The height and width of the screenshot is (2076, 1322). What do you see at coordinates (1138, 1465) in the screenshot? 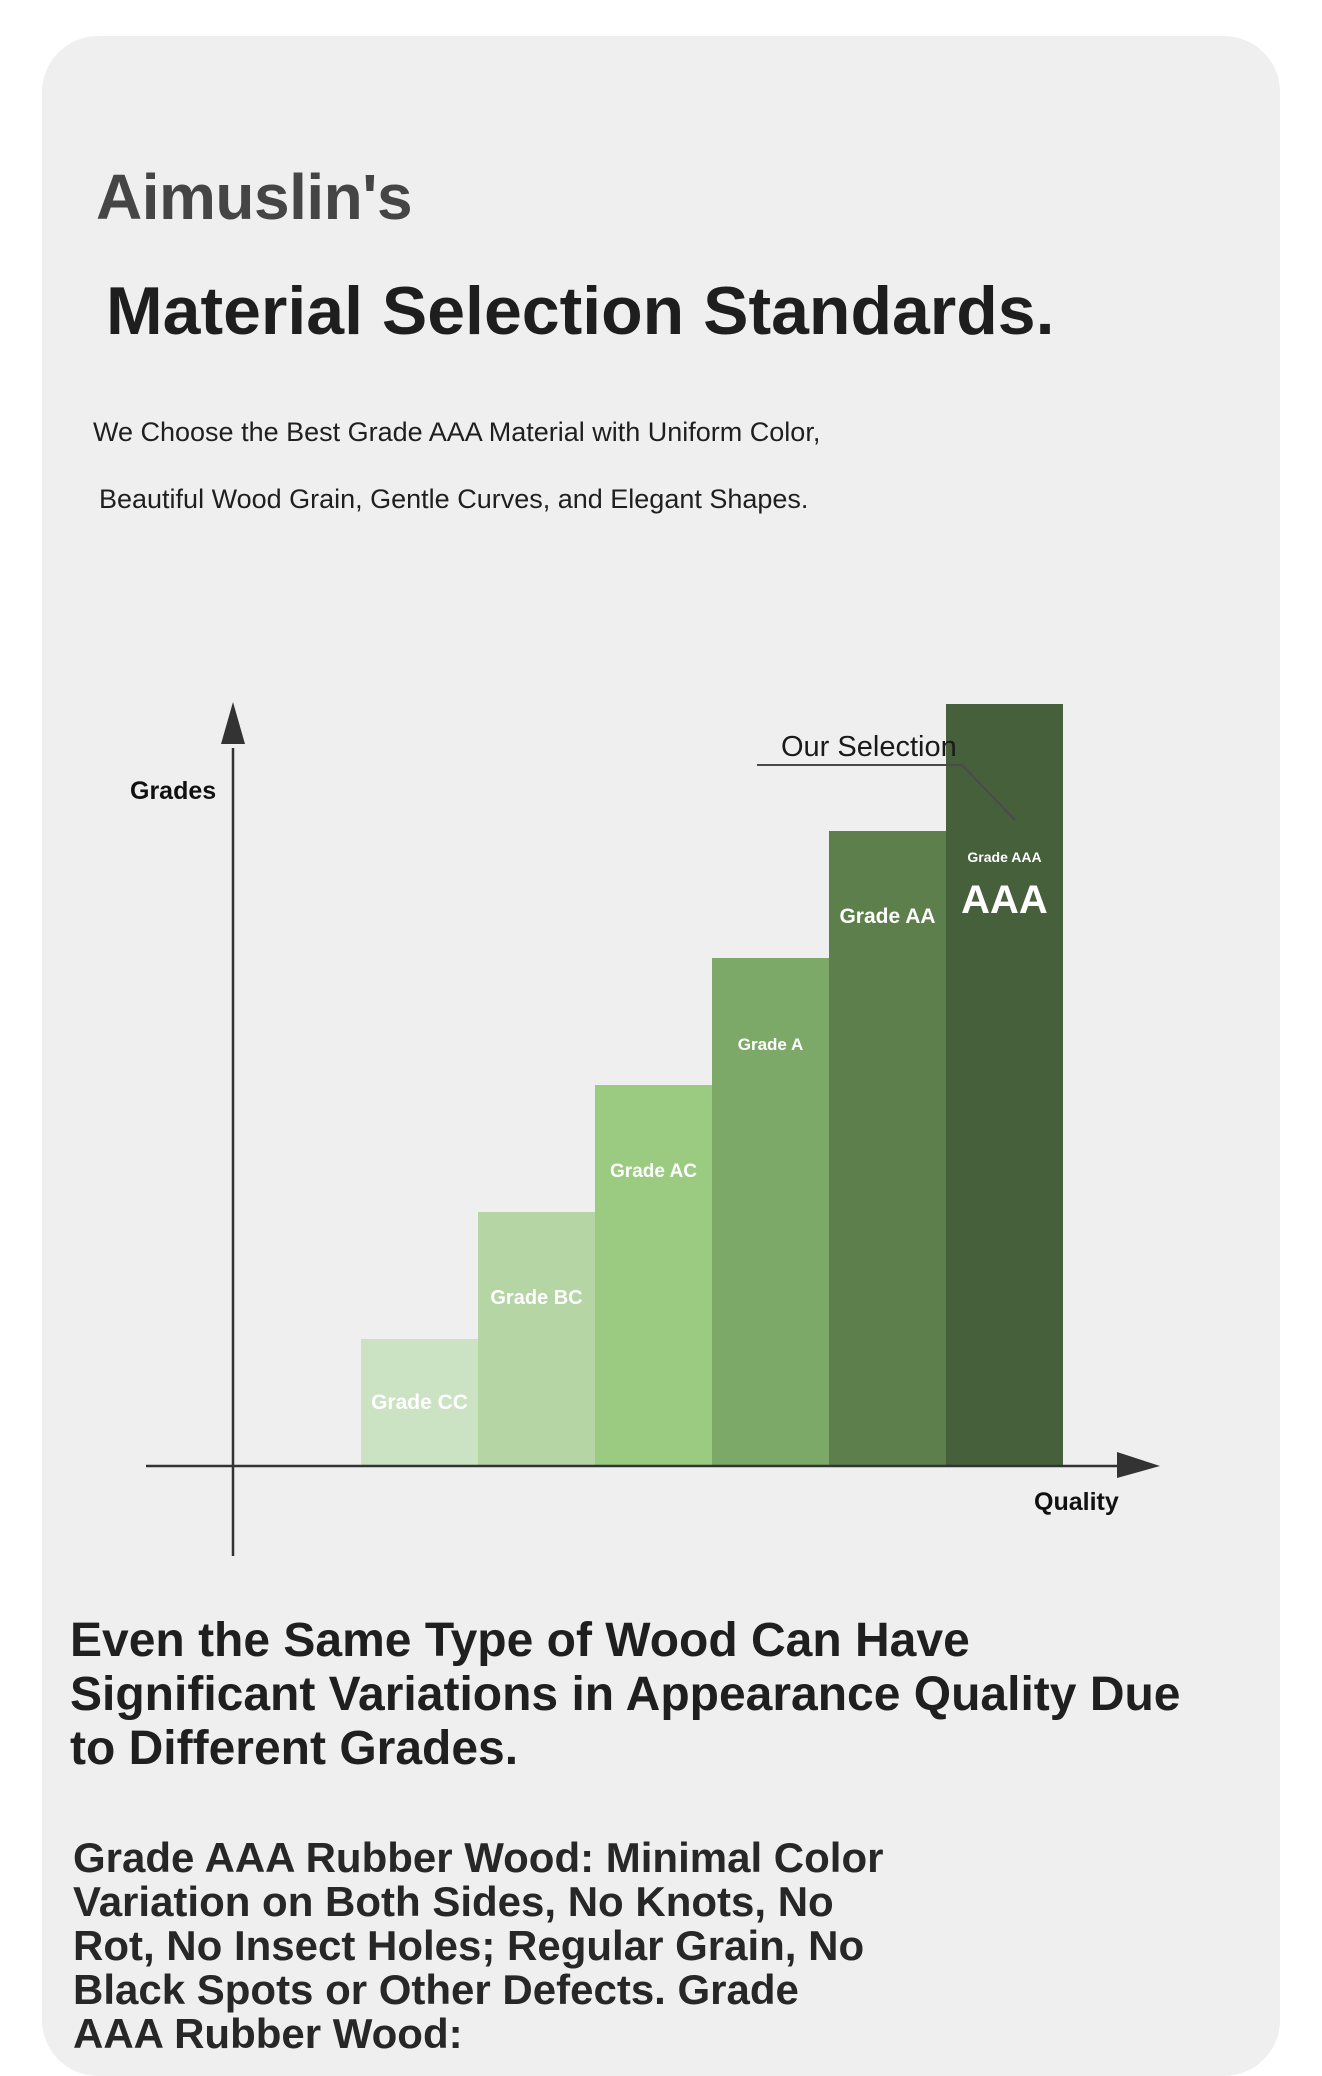
I see `x-axis-arrow` at bounding box center [1138, 1465].